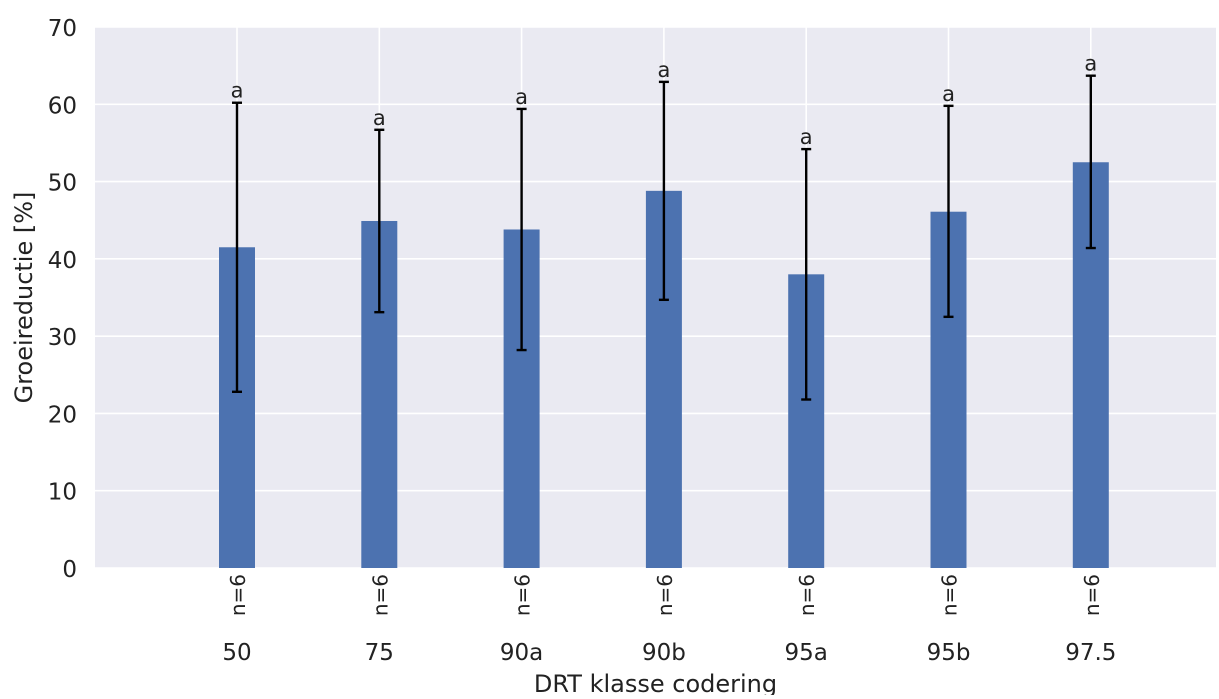 The image size is (1219, 699). What do you see at coordinates (62, 106) in the screenshot?
I see `y-tick-label: 60` at bounding box center [62, 106].